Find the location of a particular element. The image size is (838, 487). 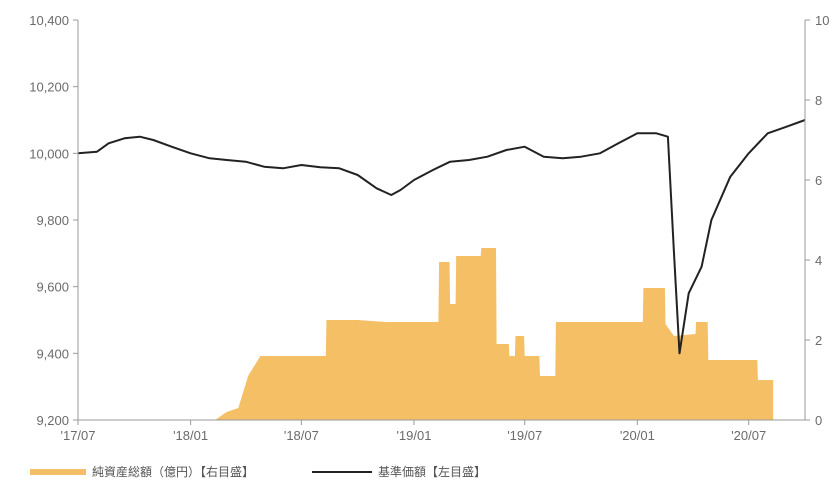

y-right-tick-label: 6 is located at coordinates (818, 180).